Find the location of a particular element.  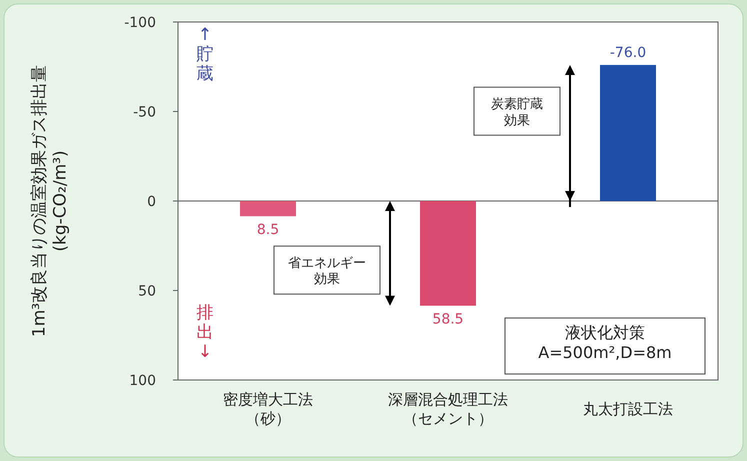

y-tick-label: 100 is located at coordinates (142, 381).